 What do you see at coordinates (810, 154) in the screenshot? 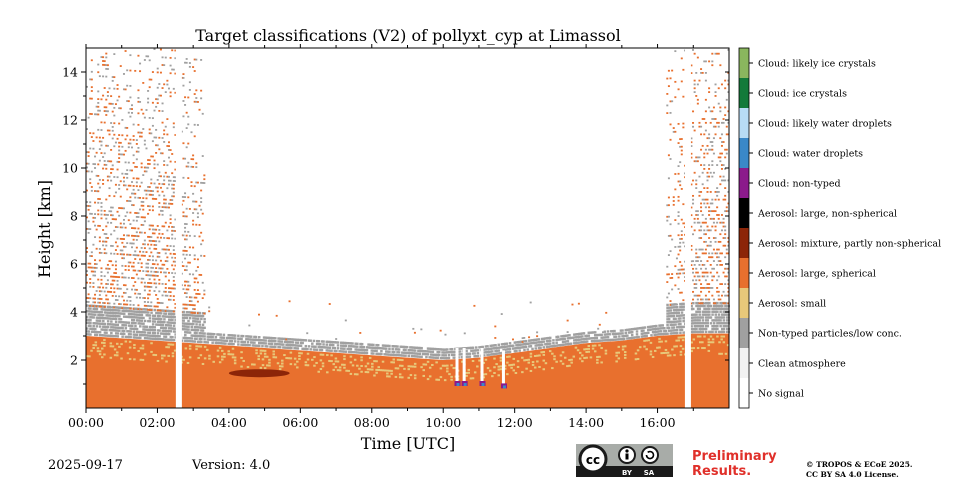
I see `legend-label-8: Cloud: water droplets` at bounding box center [810, 154].